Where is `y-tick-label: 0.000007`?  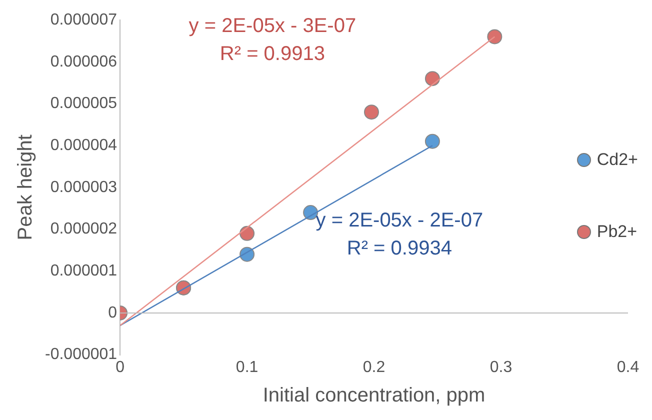 y-tick-label: 0.000007 is located at coordinates (84, 19).